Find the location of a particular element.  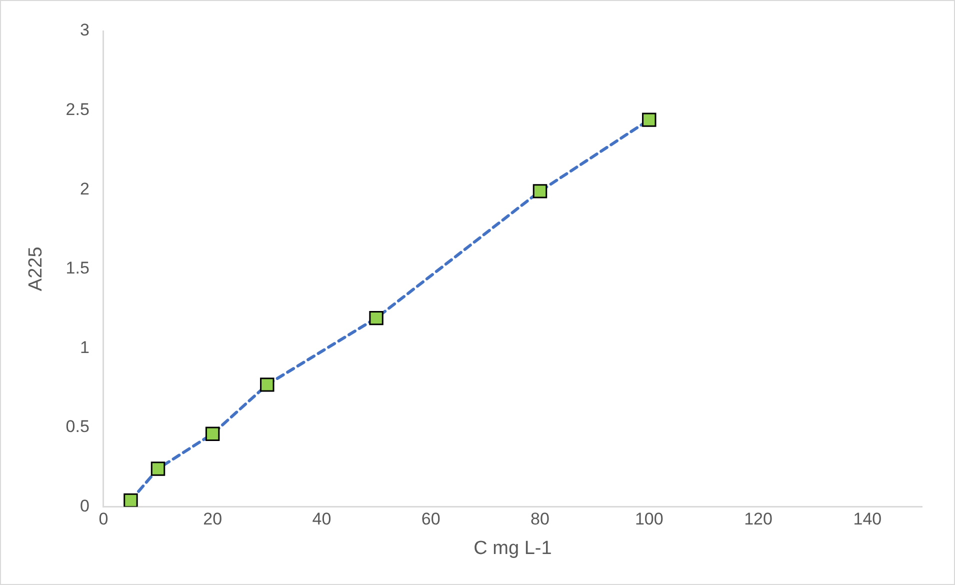

x-tick-label: 20 is located at coordinates (212, 519).